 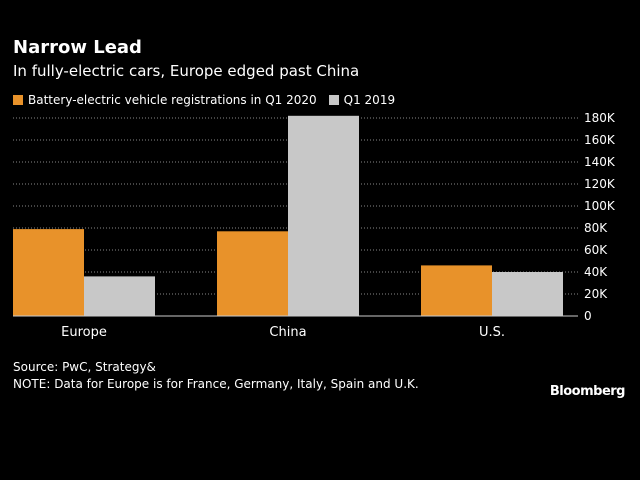 What do you see at coordinates (333, 100) in the screenshot?
I see `legend-swatch-q1-2019` at bounding box center [333, 100].